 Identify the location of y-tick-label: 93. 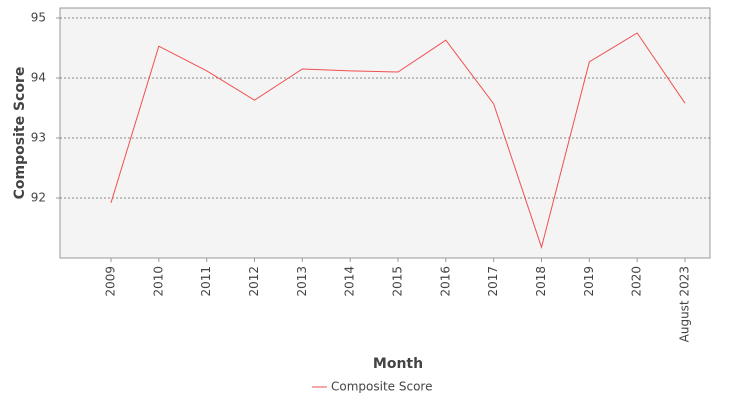
(38, 138).